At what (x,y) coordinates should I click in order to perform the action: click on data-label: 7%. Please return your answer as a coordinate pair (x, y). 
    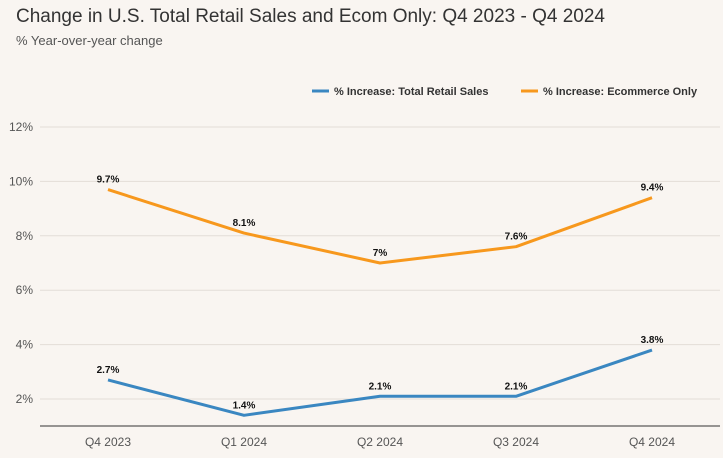
    Looking at the image, I should click on (380, 253).